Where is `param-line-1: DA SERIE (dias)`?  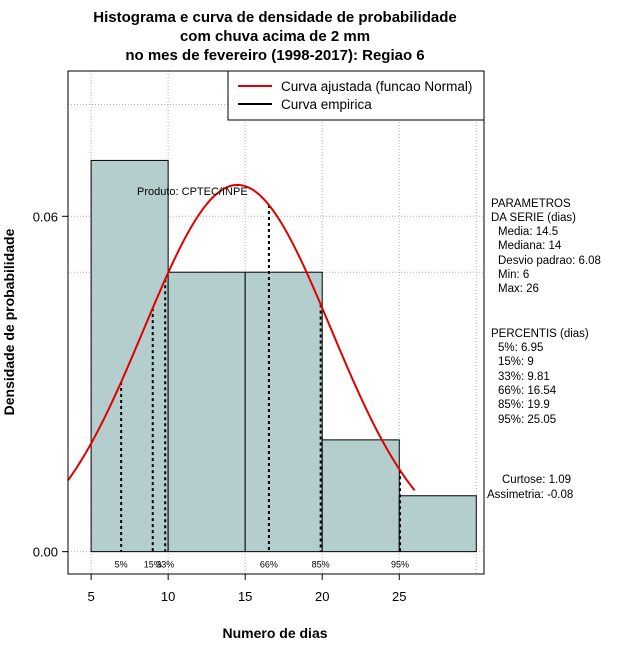
param-line-1: DA SERIE (dias) is located at coordinates (533, 218).